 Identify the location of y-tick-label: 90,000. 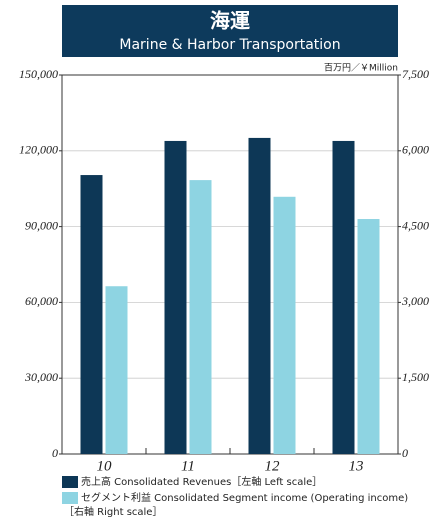
(41, 225).